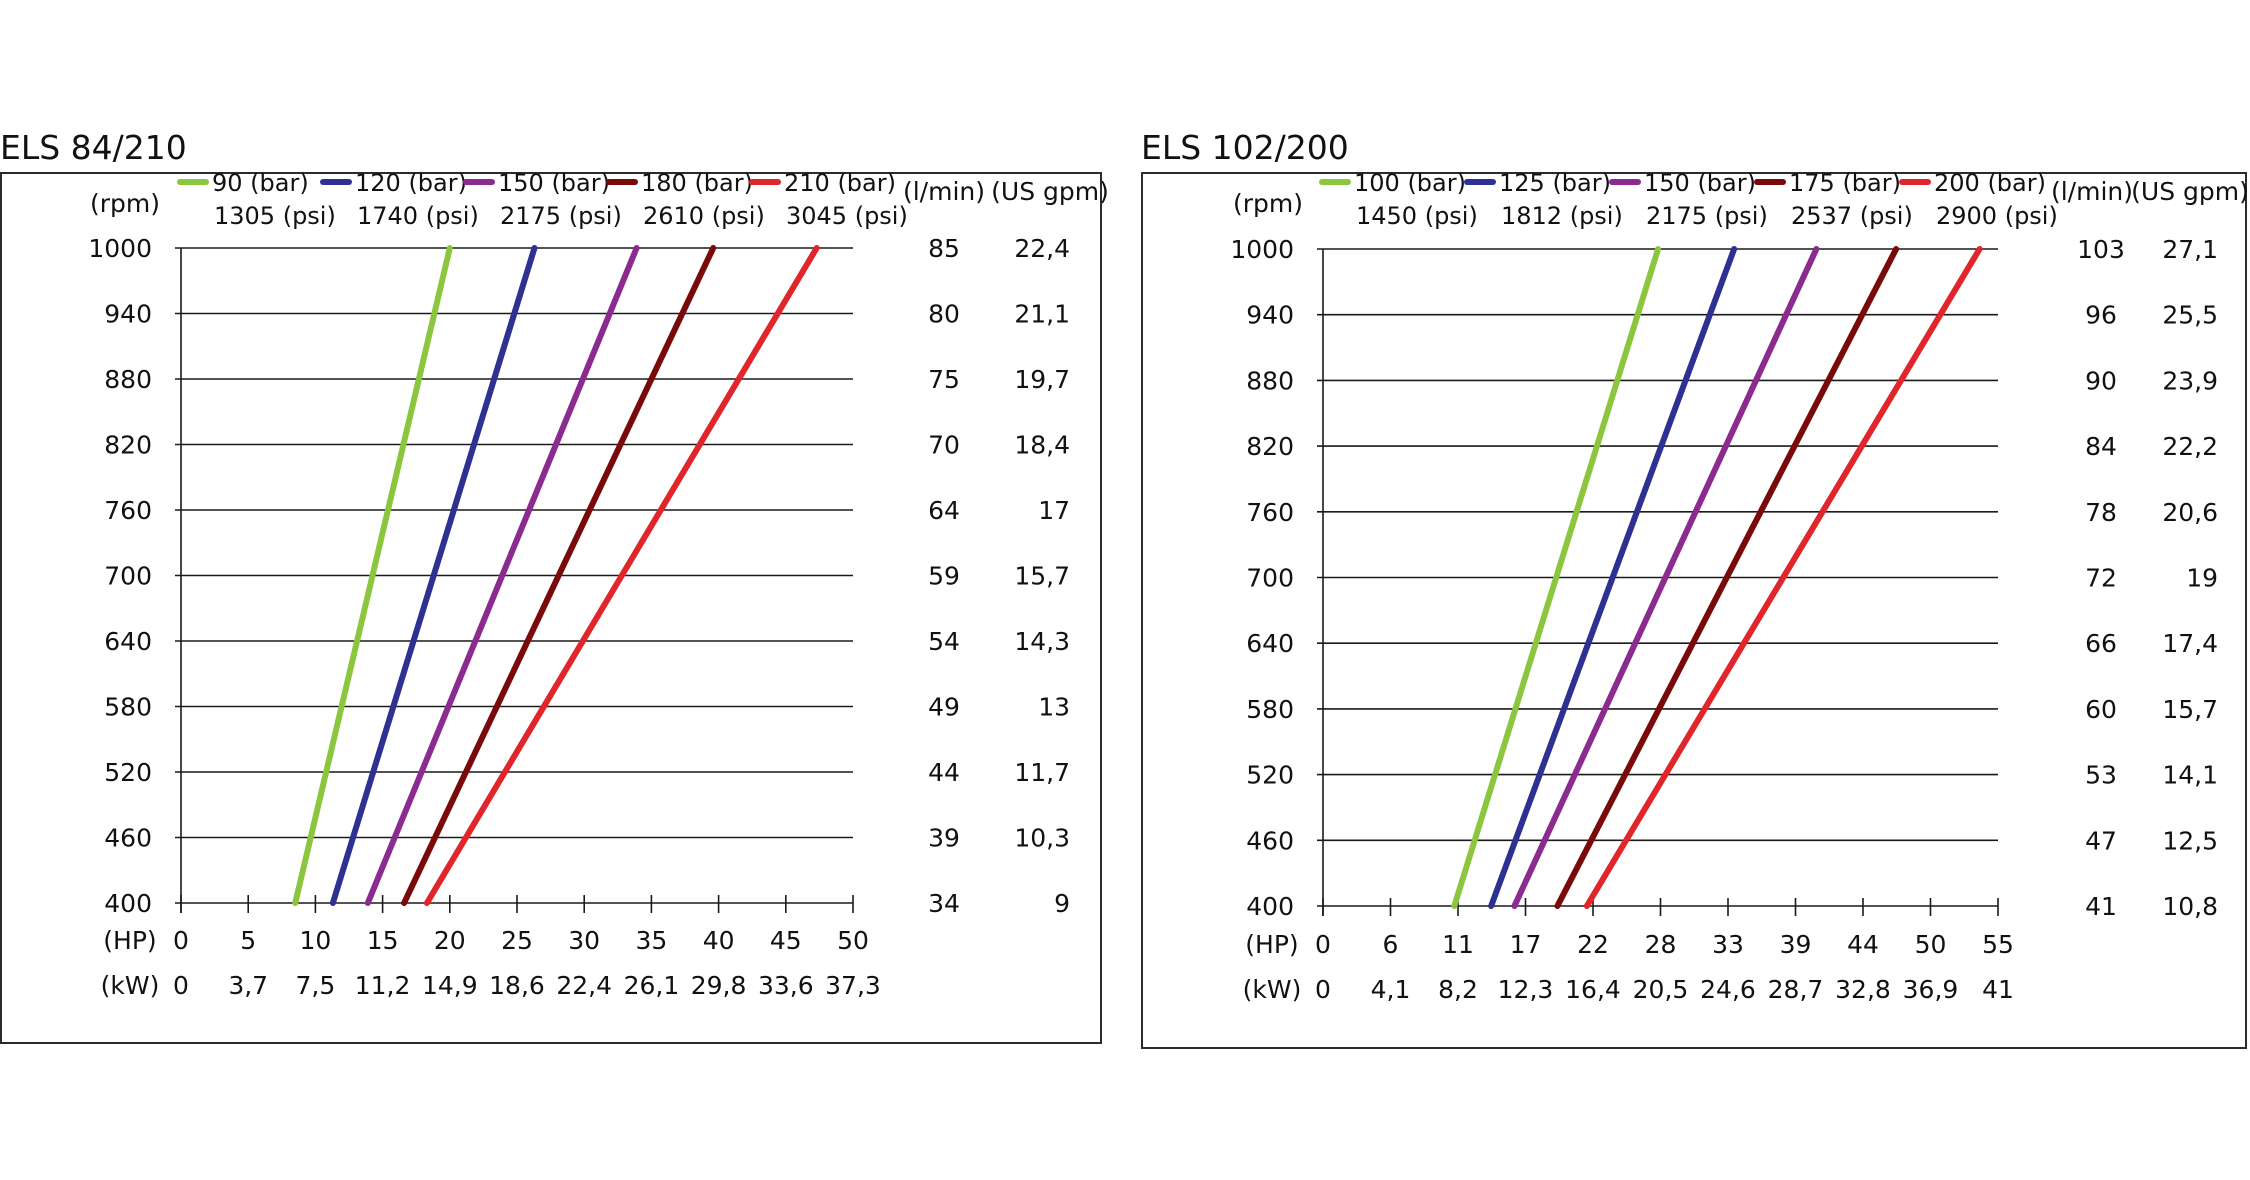  Describe the element at coordinates (584, 940) in the screenshot. I see `hp-tick-label: 30` at that location.